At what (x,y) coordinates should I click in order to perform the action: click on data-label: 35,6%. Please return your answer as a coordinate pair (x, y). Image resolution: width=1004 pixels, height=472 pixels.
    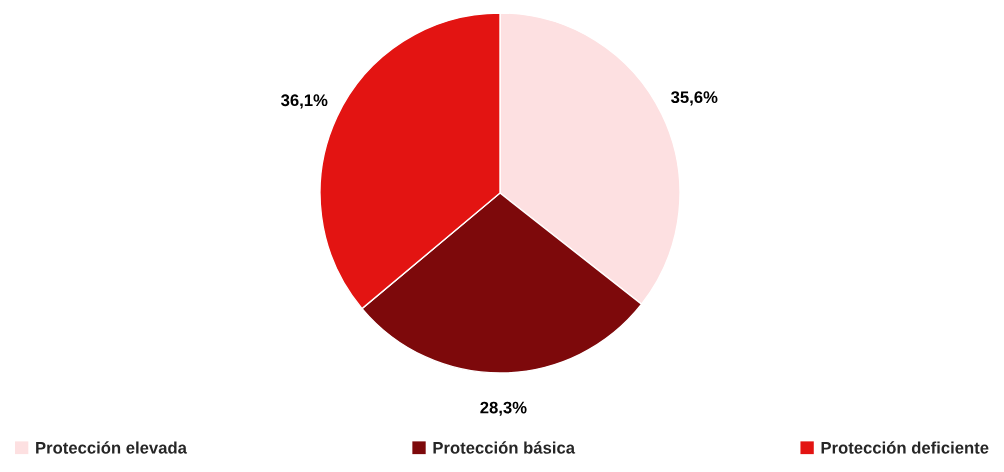
    Looking at the image, I should click on (694, 98).